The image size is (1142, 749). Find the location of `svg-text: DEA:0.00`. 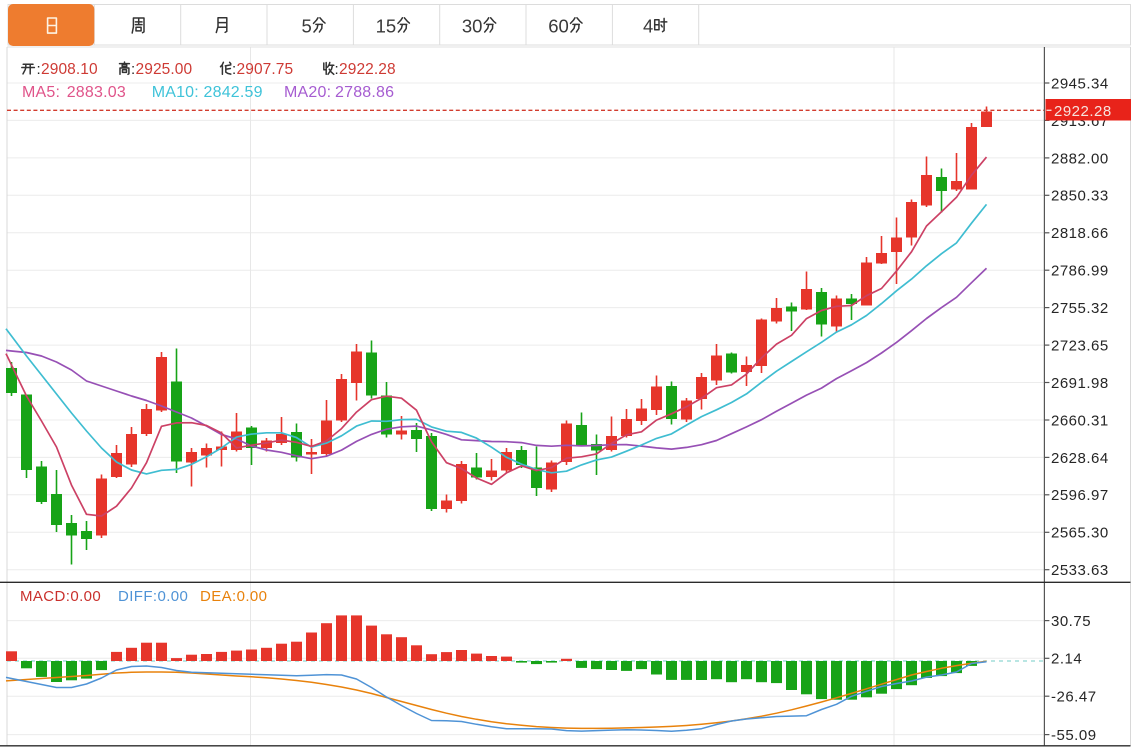

svg-text: DEA:0.00 is located at coordinates (233, 596).